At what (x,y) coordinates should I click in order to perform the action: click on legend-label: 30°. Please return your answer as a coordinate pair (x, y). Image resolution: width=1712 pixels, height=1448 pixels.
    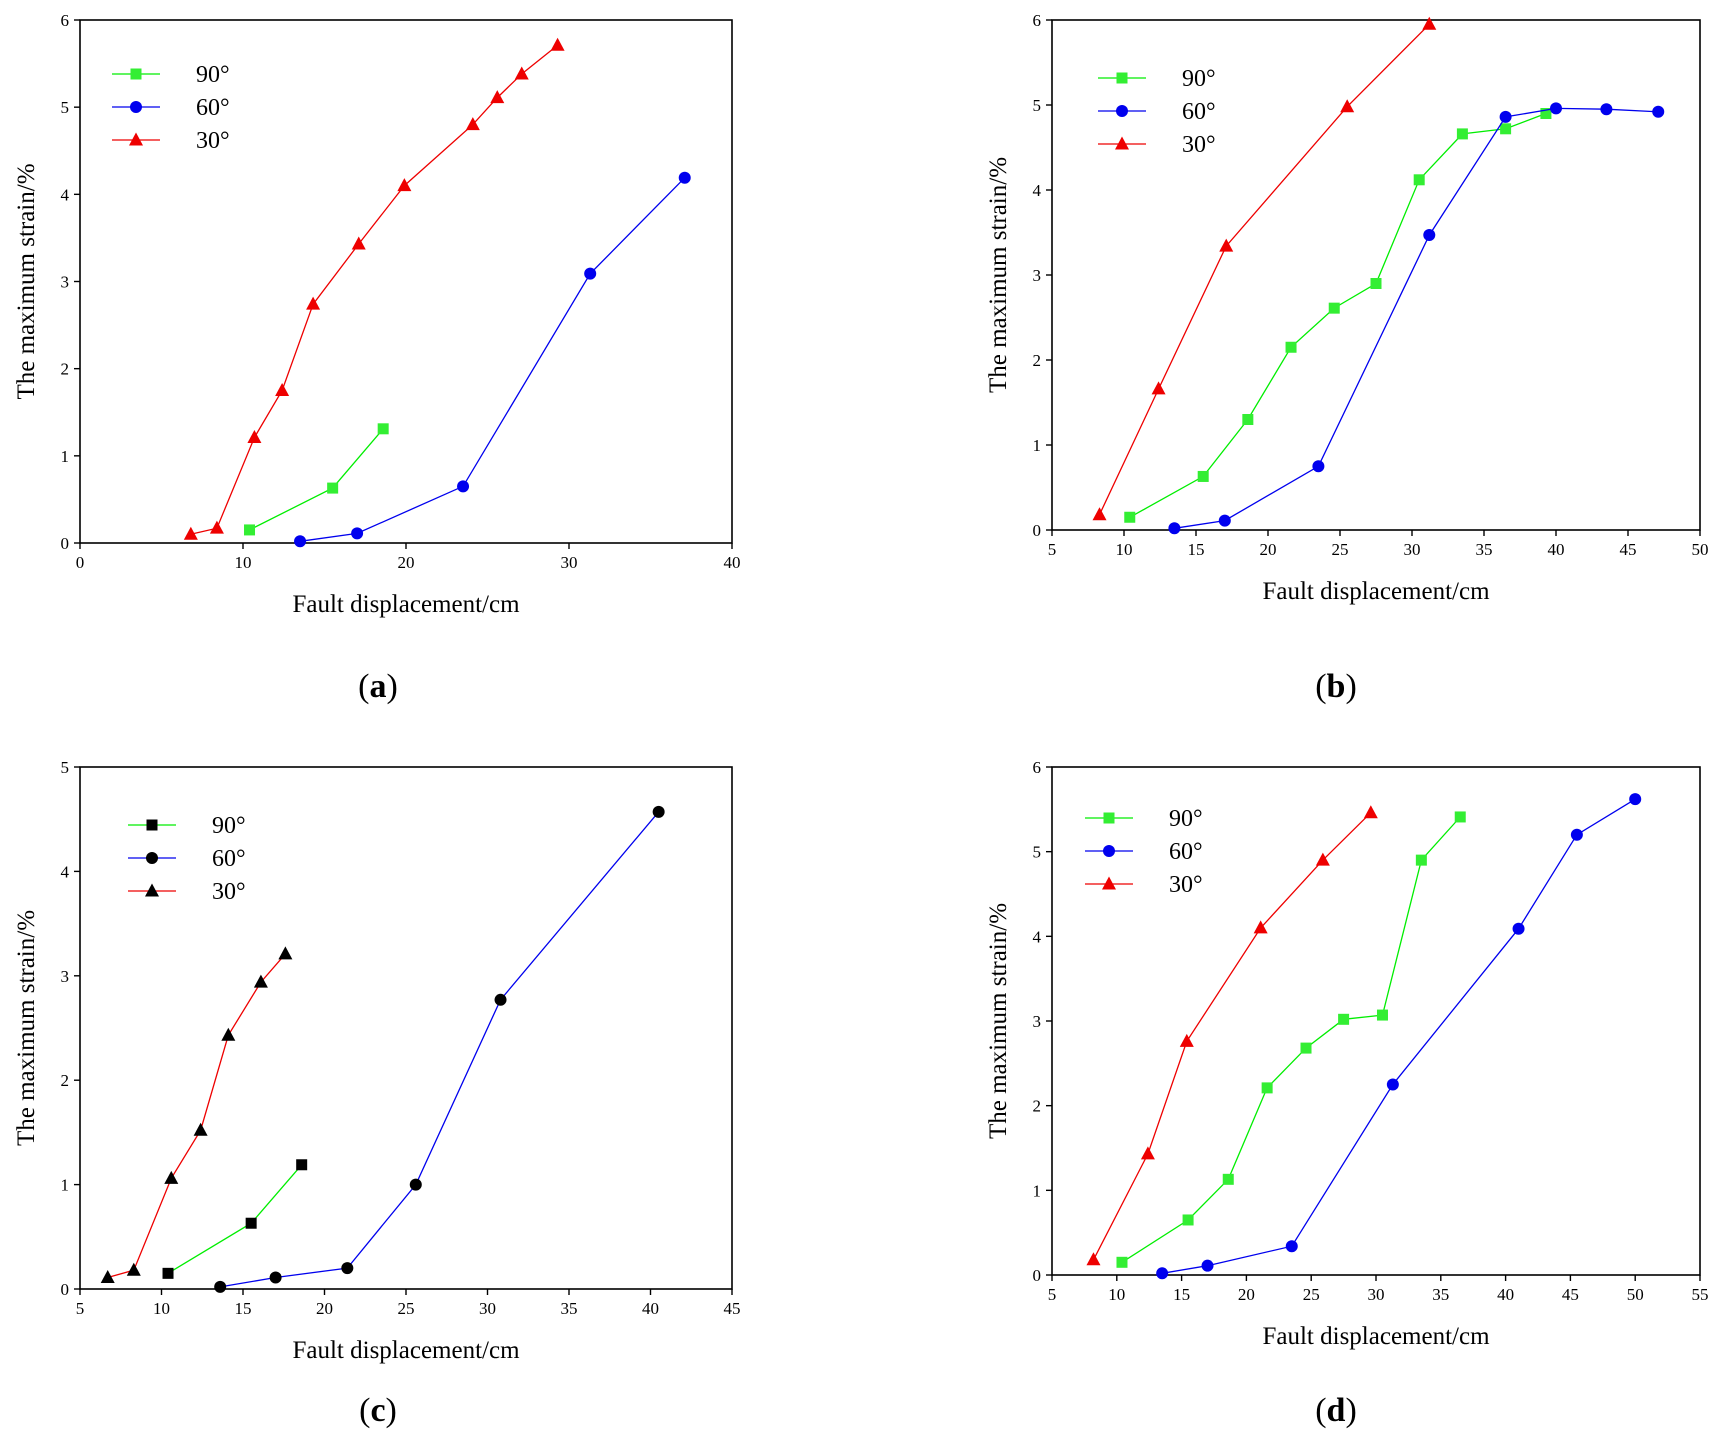
    Looking at the image, I should click on (229, 892).